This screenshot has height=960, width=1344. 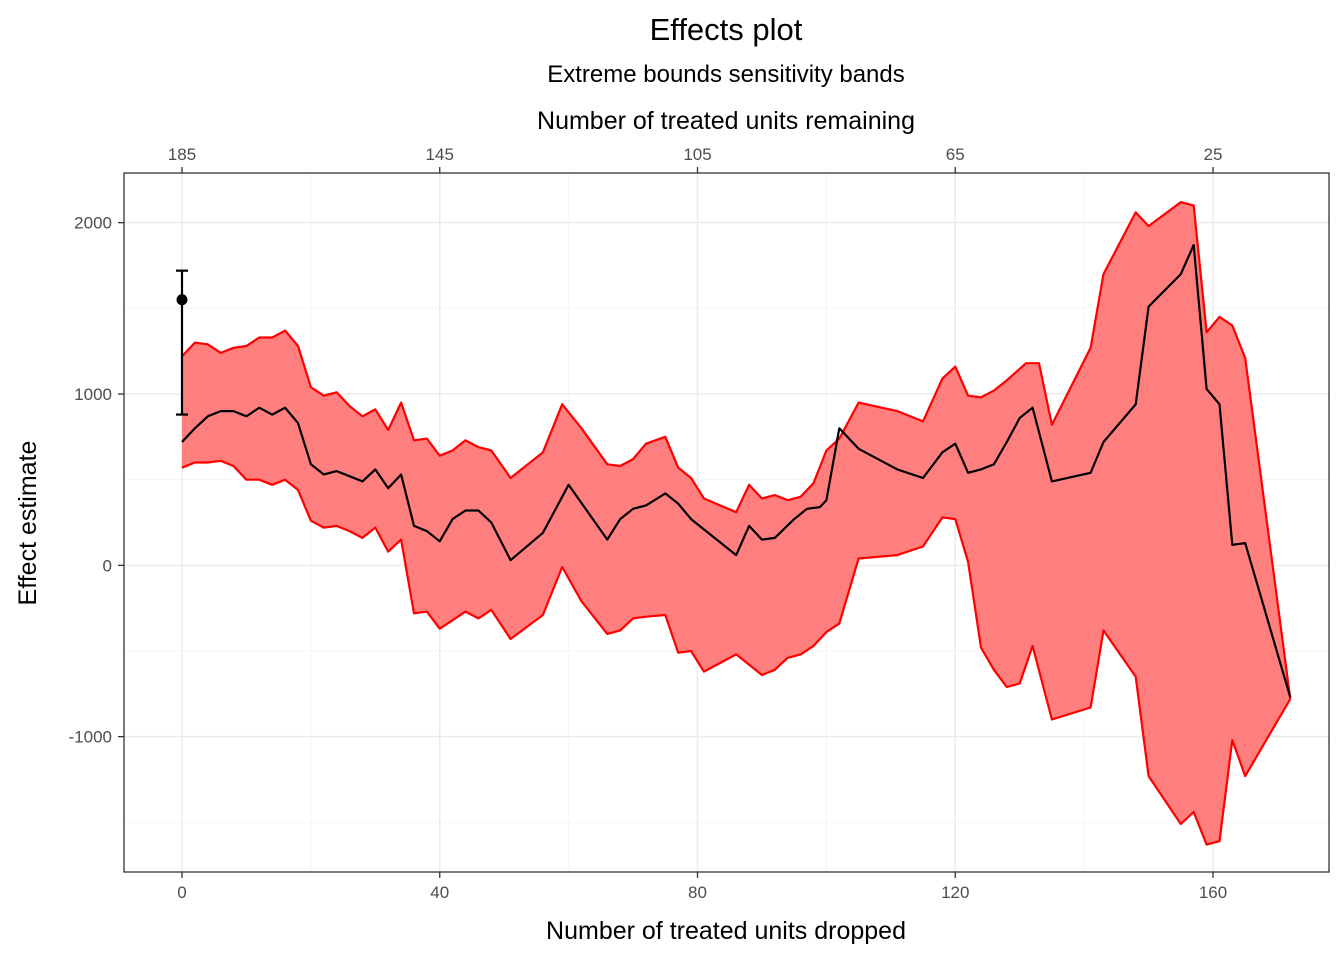 I want to click on point-estimate-layer, so click(x=181, y=342).